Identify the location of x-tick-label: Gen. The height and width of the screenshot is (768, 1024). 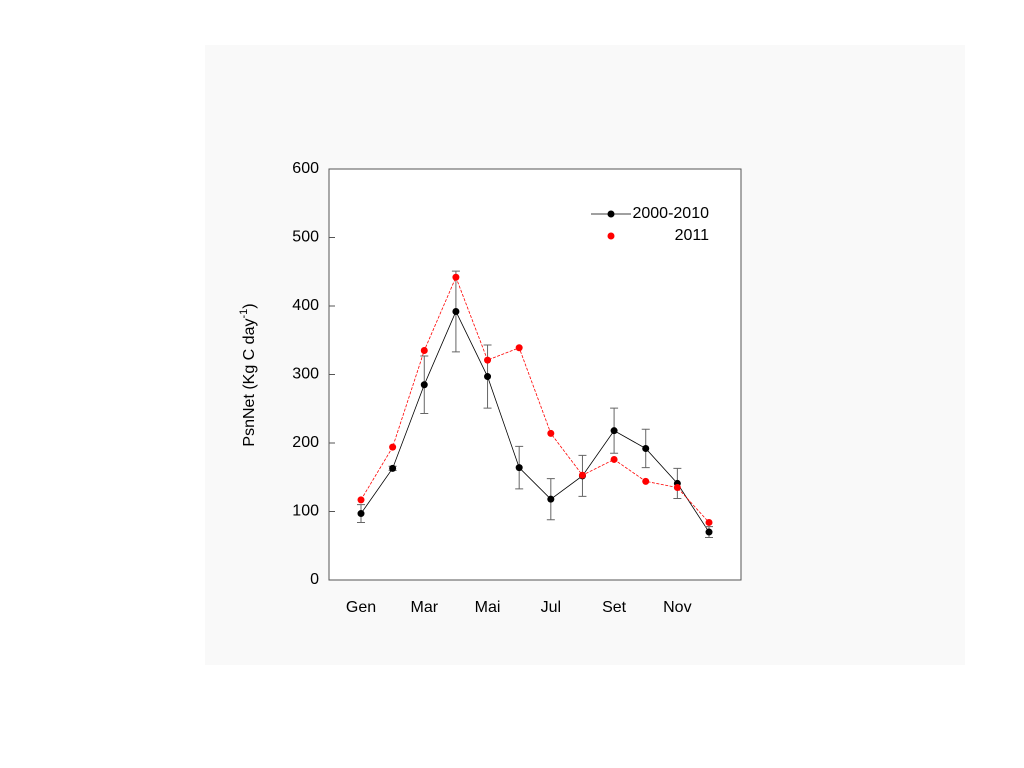
(361, 607).